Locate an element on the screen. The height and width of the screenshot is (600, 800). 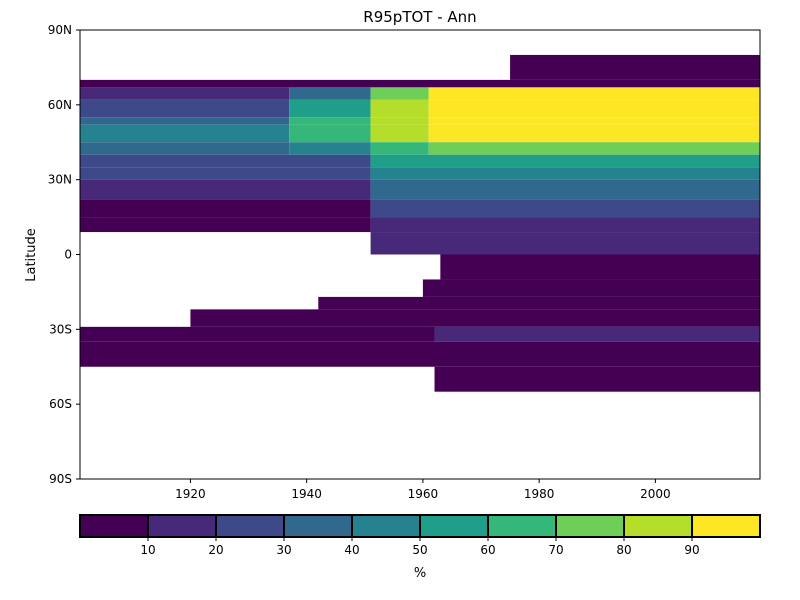
colorbar: 10 20 30 40 50 60 70 80 90 is located at coordinates (420, 535).